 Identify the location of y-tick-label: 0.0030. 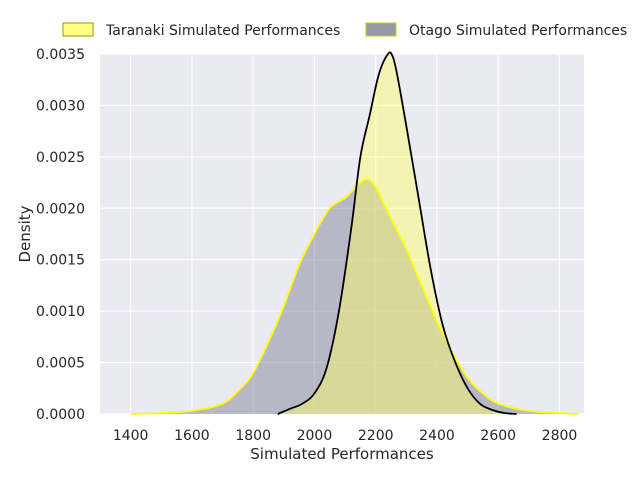
(60, 106).